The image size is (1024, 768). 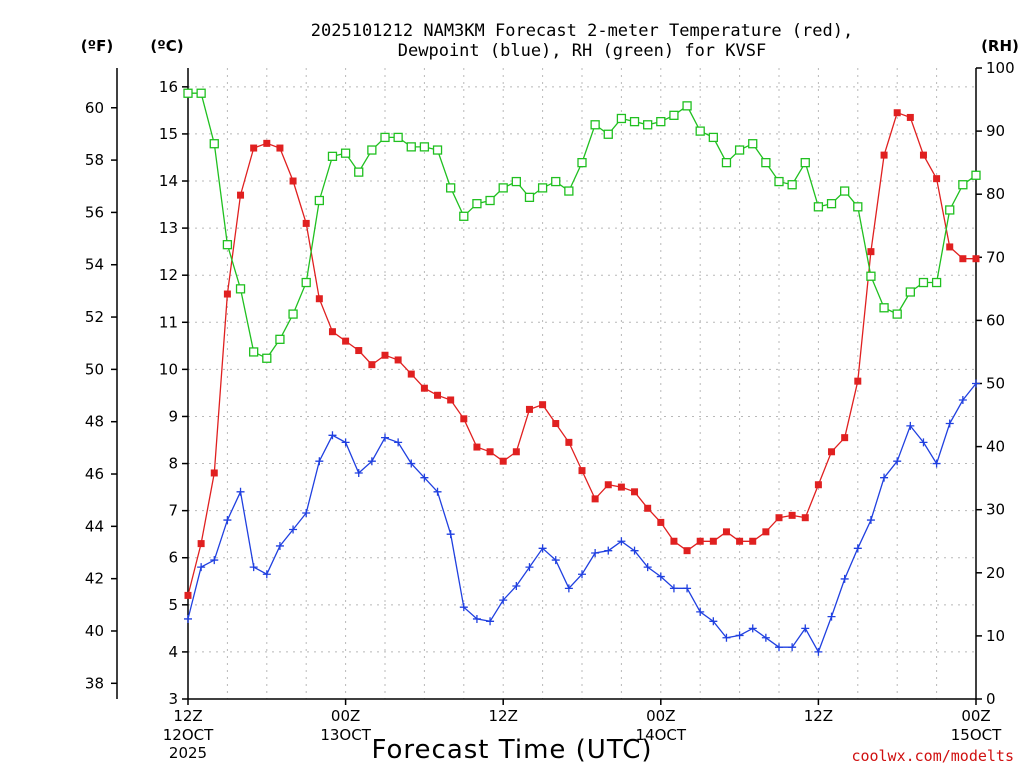 What do you see at coordinates (97, 46) in the screenshot?
I see `fahrenheit-unit-label: (ºF)` at bounding box center [97, 46].